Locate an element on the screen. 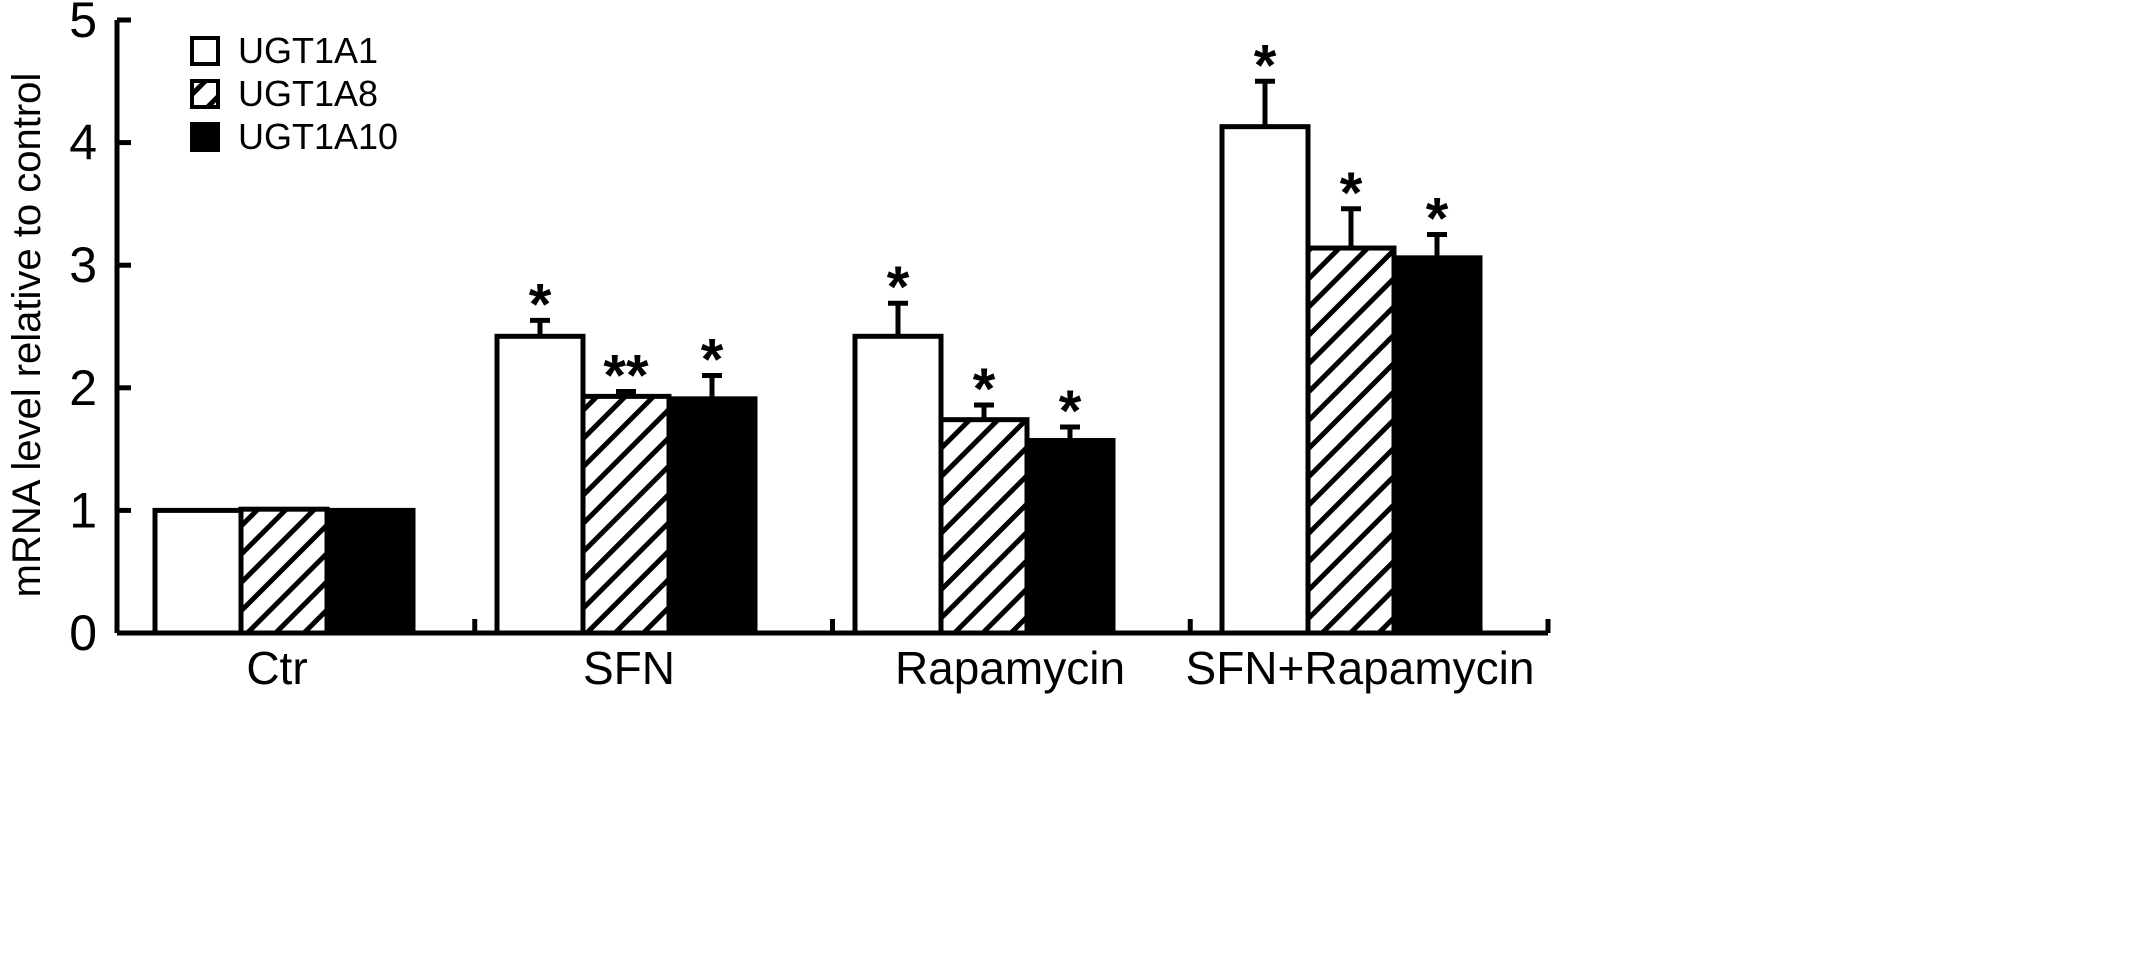 The image size is (2150, 971). legend-label: UGT1A8 is located at coordinates (308, 93).